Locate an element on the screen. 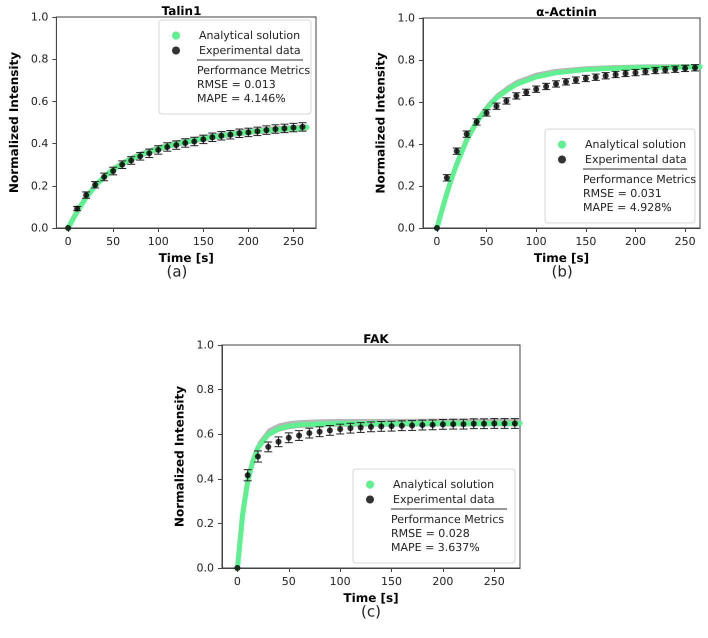  chart-title: α-Actinin is located at coordinates (566, 12).